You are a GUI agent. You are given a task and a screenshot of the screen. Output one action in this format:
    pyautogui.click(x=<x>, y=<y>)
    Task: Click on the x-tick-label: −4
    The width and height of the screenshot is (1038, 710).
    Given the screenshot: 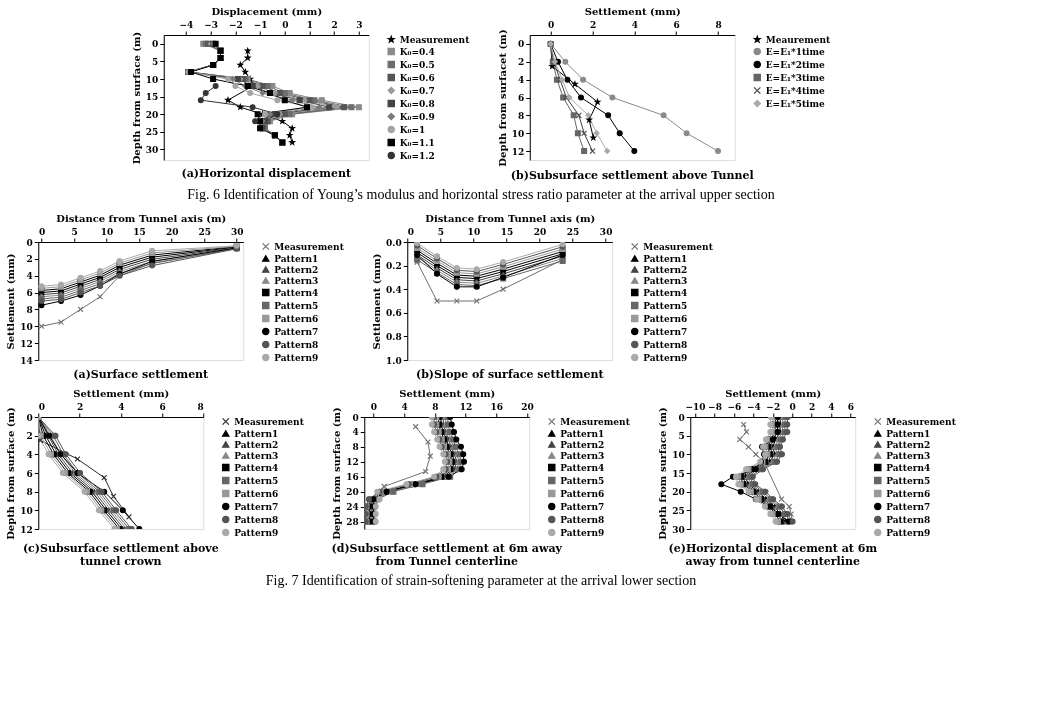 What is the action you would take?
    pyautogui.click(x=753, y=406)
    